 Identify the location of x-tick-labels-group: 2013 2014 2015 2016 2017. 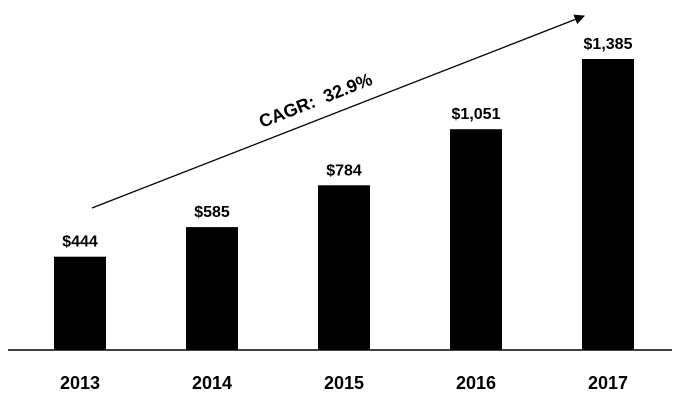
(344, 383).